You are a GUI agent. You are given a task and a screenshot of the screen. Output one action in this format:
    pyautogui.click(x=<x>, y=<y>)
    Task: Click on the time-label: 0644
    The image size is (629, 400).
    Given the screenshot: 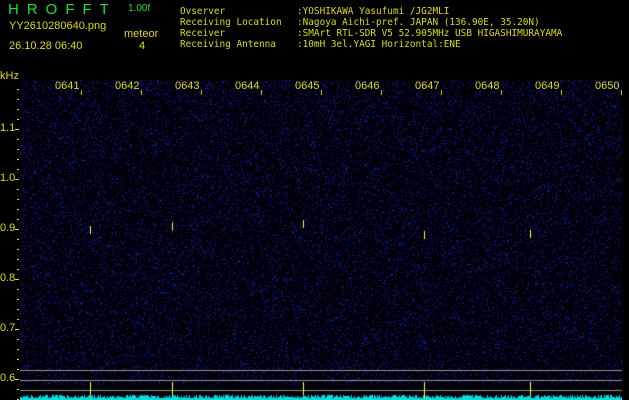 What is the action you would take?
    pyautogui.click(x=247, y=86)
    